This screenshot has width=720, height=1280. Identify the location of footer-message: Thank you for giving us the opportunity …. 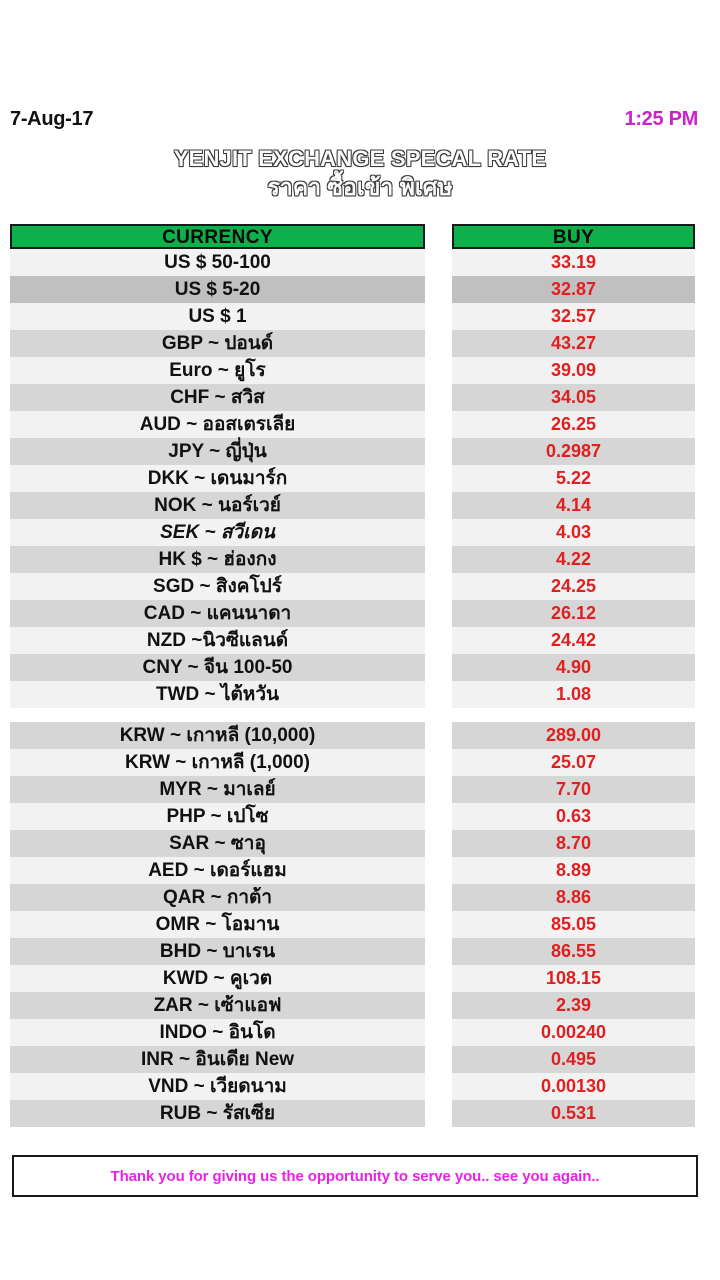
(355, 1176).